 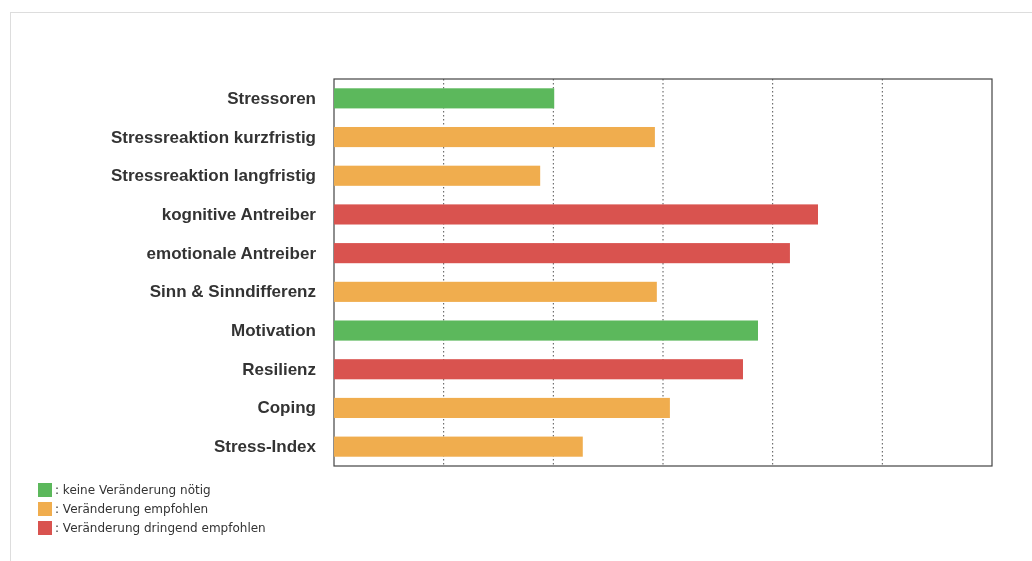 What do you see at coordinates (213, 137) in the screenshot?
I see `y-tick-label: Stressreaktion kurzfristig` at bounding box center [213, 137].